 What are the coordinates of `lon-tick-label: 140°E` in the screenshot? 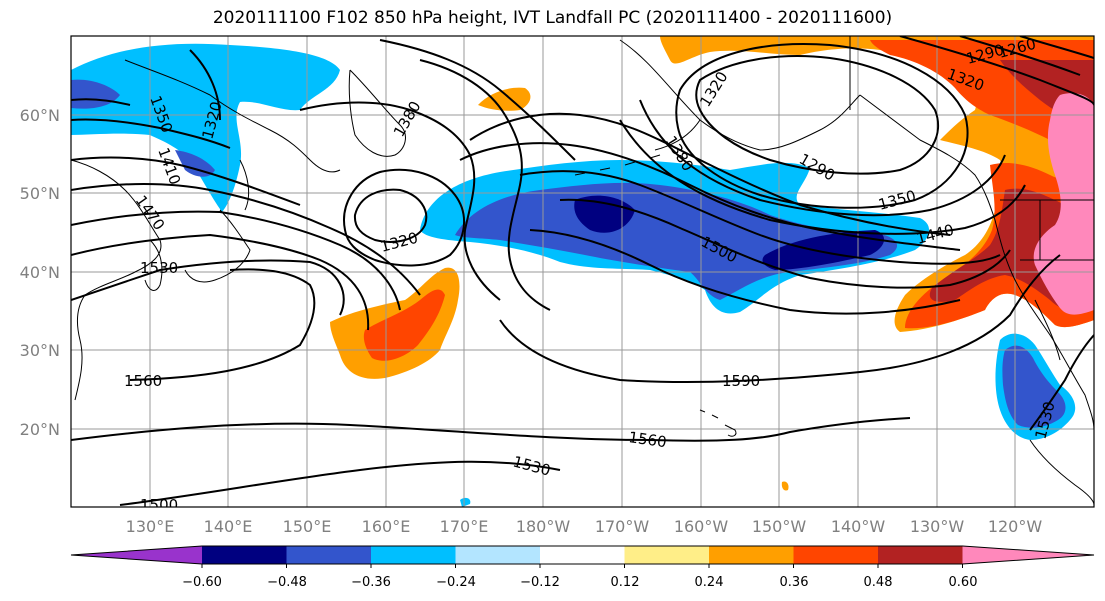 It's located at (228, 526).